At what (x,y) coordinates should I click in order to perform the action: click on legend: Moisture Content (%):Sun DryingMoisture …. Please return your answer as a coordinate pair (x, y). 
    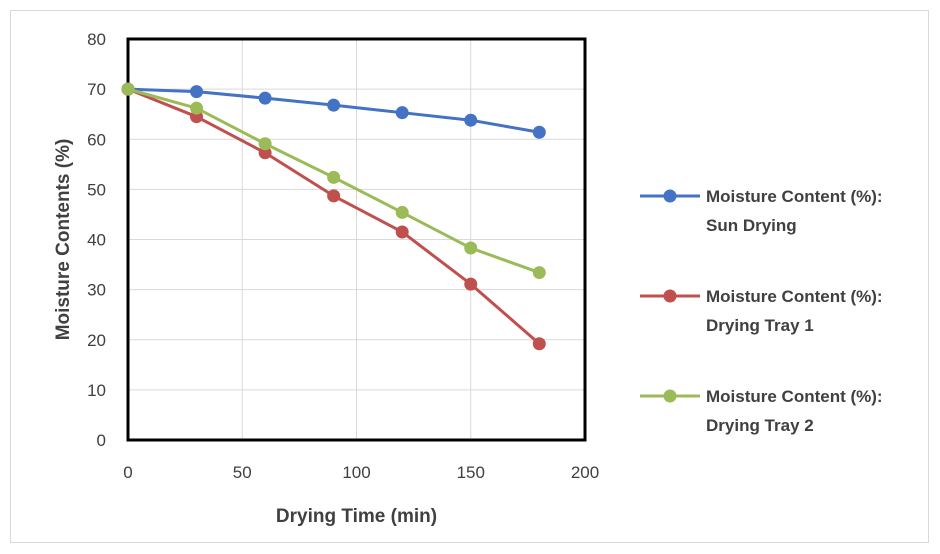
    Looking at the image, I should click on (761, 311).